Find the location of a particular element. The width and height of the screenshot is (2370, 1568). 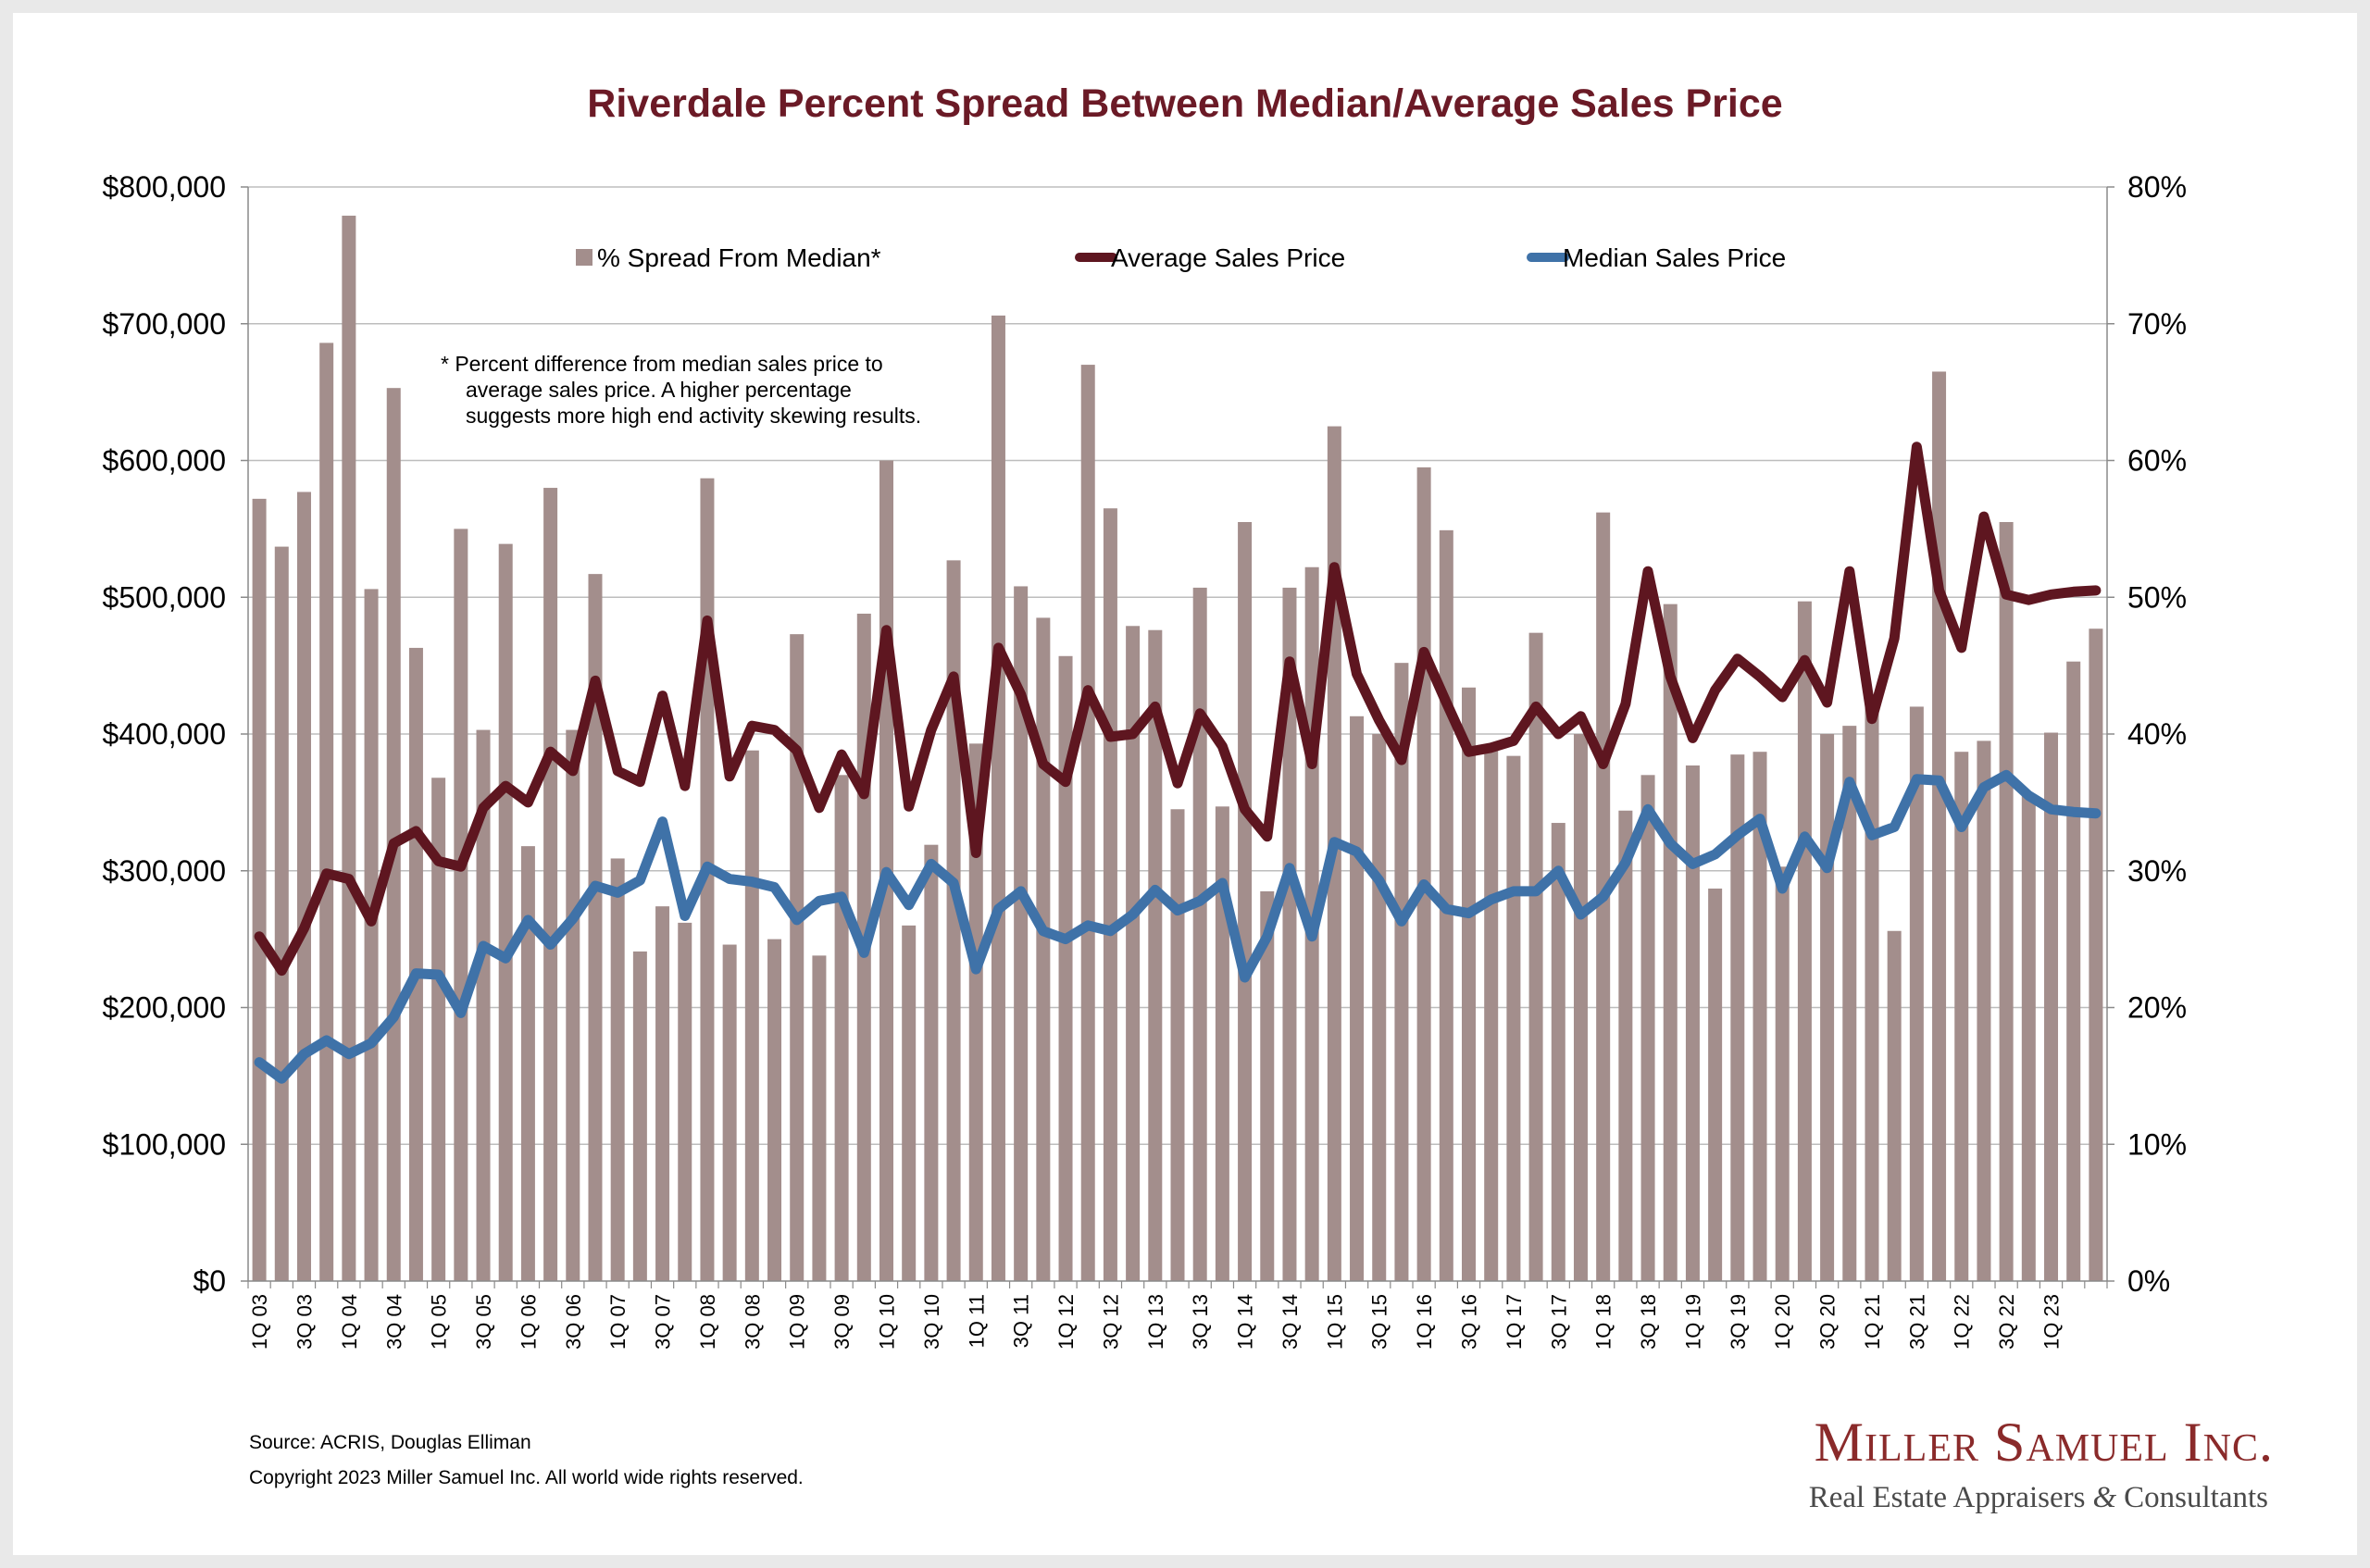

legend-swatch-spread is located at coordinates (584, 257).